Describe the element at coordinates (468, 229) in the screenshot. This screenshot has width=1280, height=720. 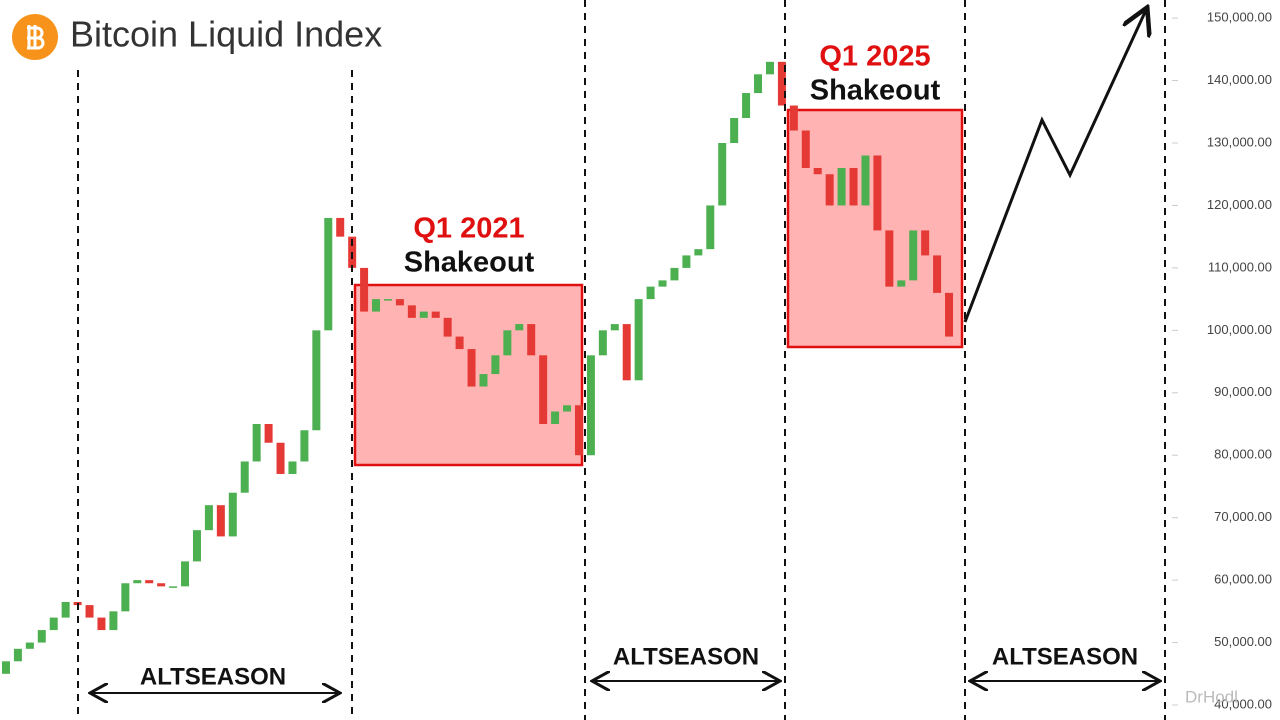
I see `annotation: Q1 2021` at that location.